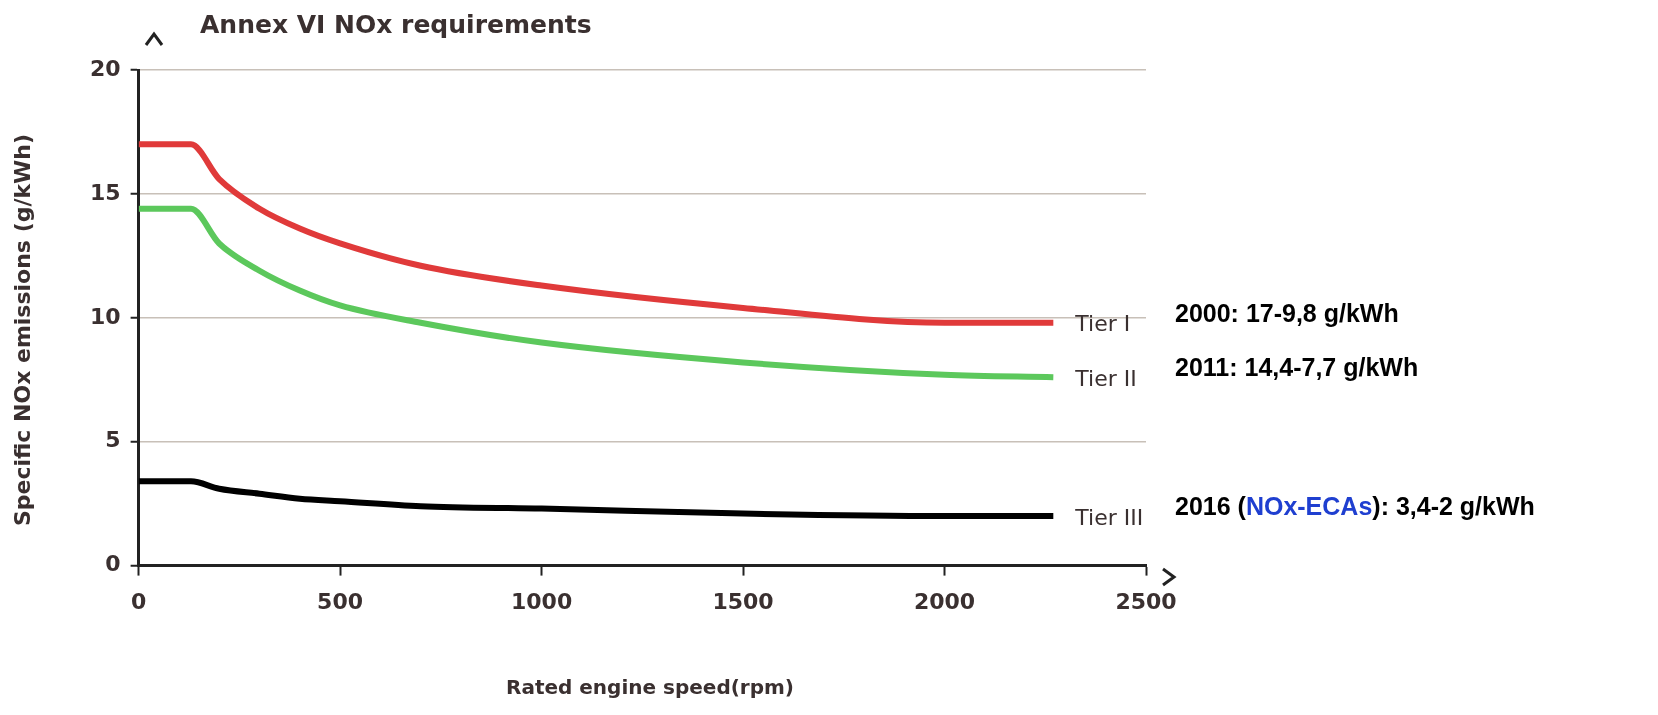  I want to click on y-tick-label: 20, so click(105, 68).